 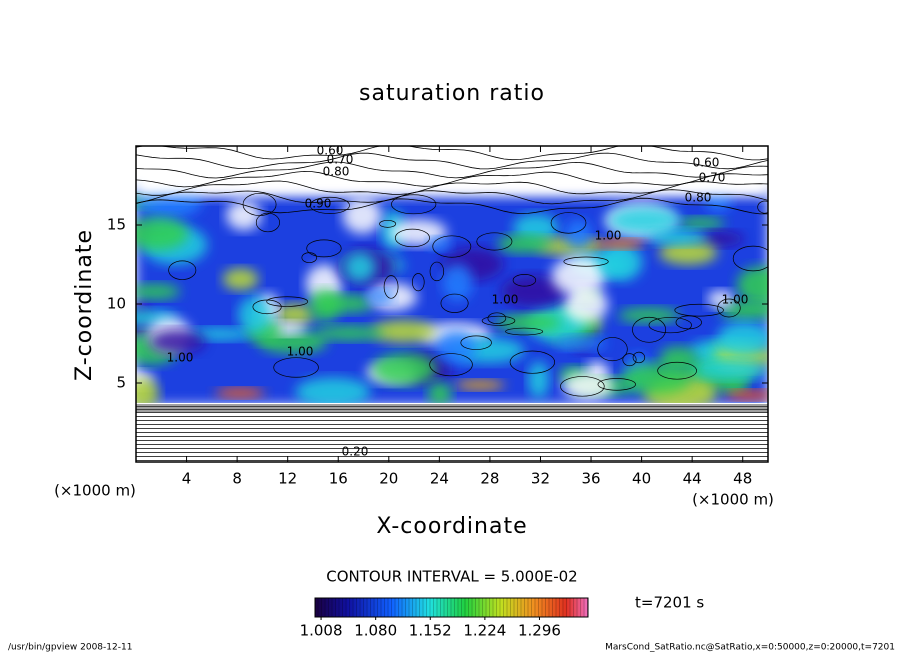 I want to click on field-top, so click(x=452, y=171).